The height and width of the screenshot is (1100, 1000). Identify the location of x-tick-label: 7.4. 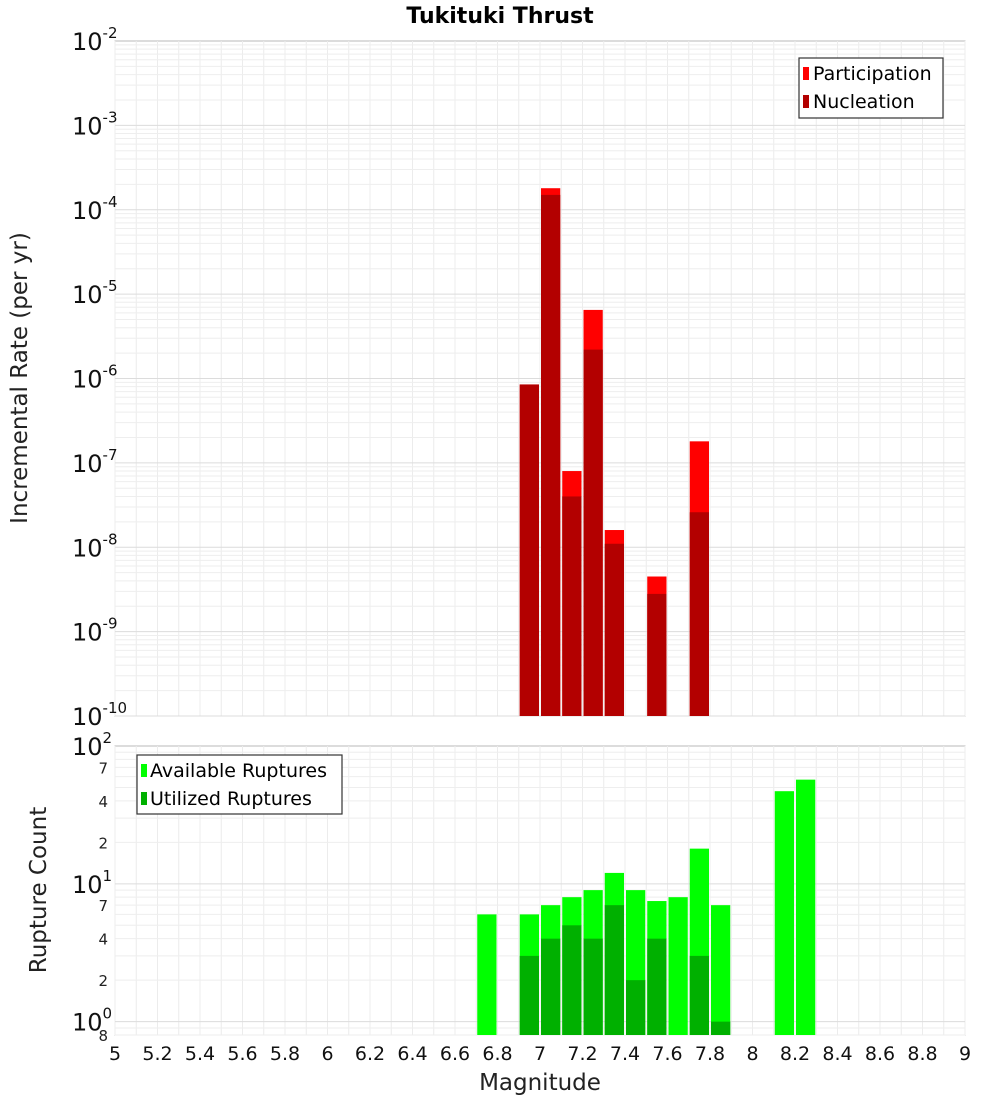
(625, 1054).